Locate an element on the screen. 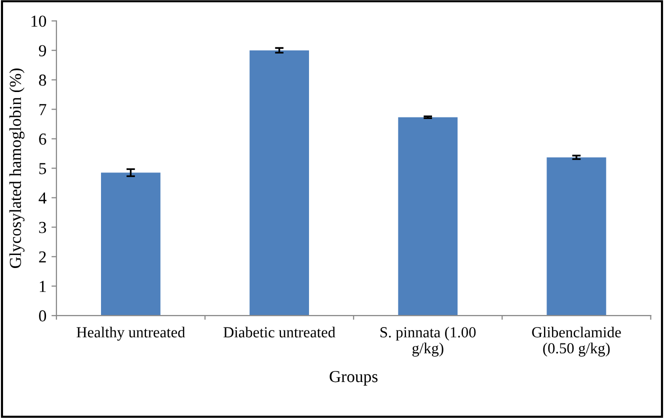 This screenshot has width=664, height=418. y-tick-label: 10 is located at coordinates (39, 21).